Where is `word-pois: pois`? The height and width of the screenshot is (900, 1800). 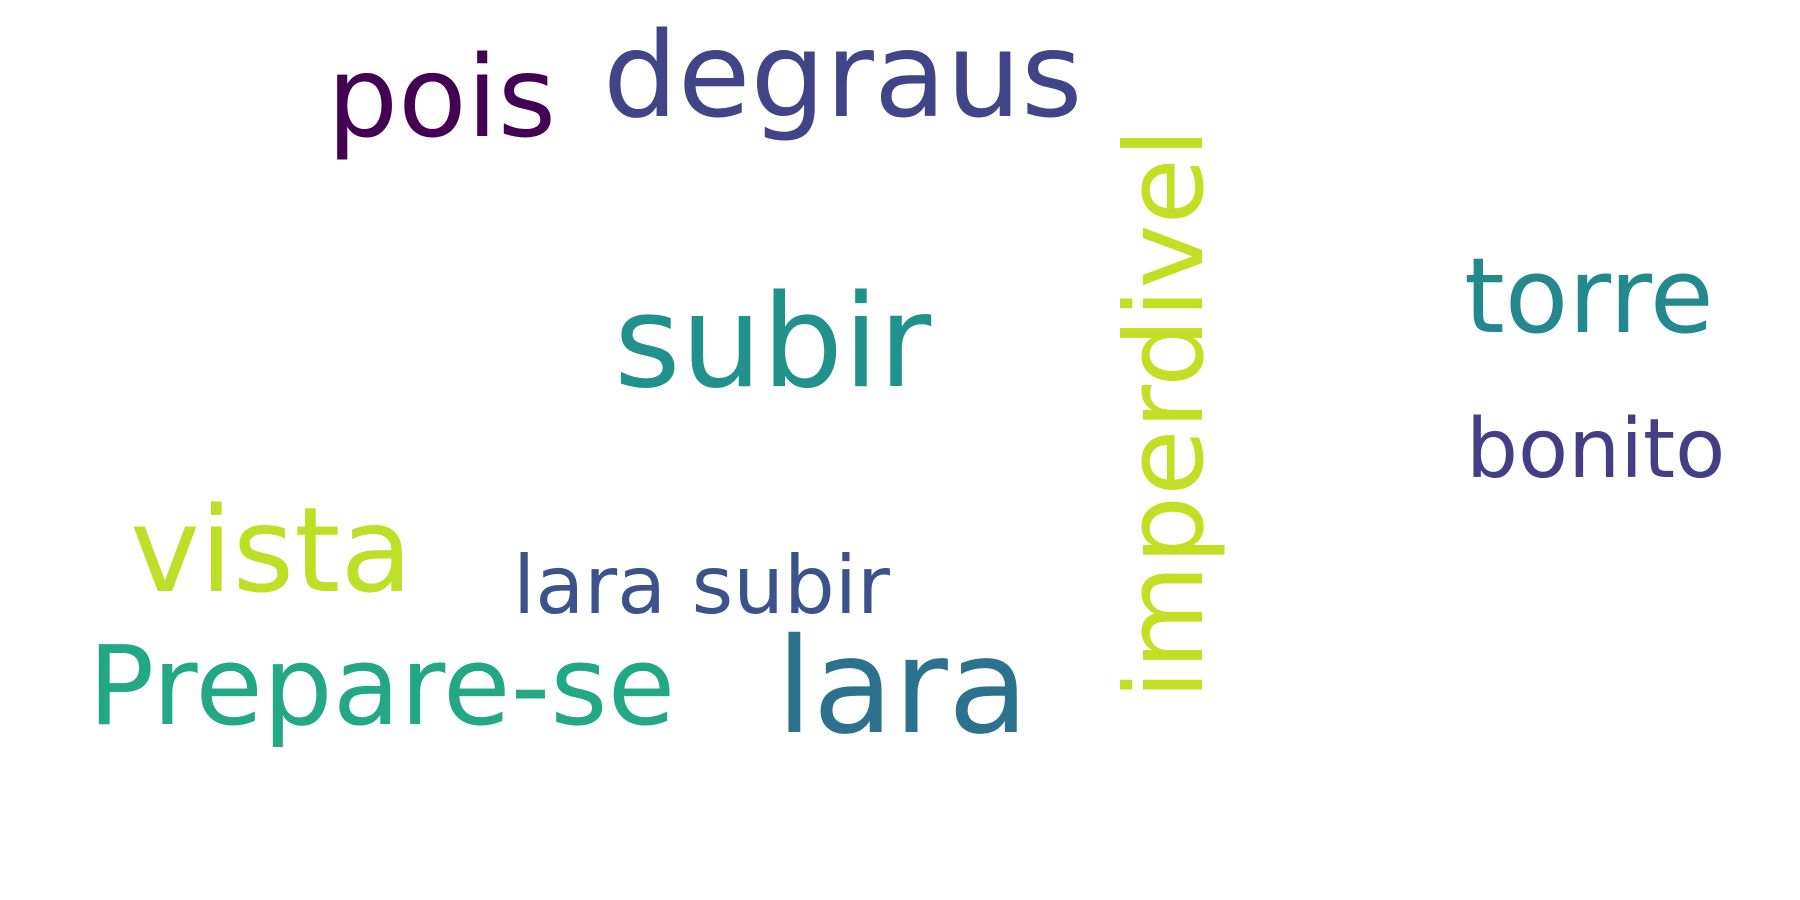
word-pois: pois is located at coordinates (442, 98).